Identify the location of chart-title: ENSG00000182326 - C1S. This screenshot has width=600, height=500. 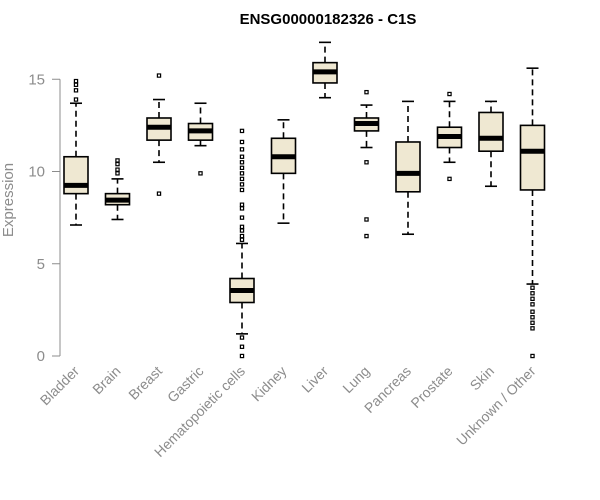
(328, 19).